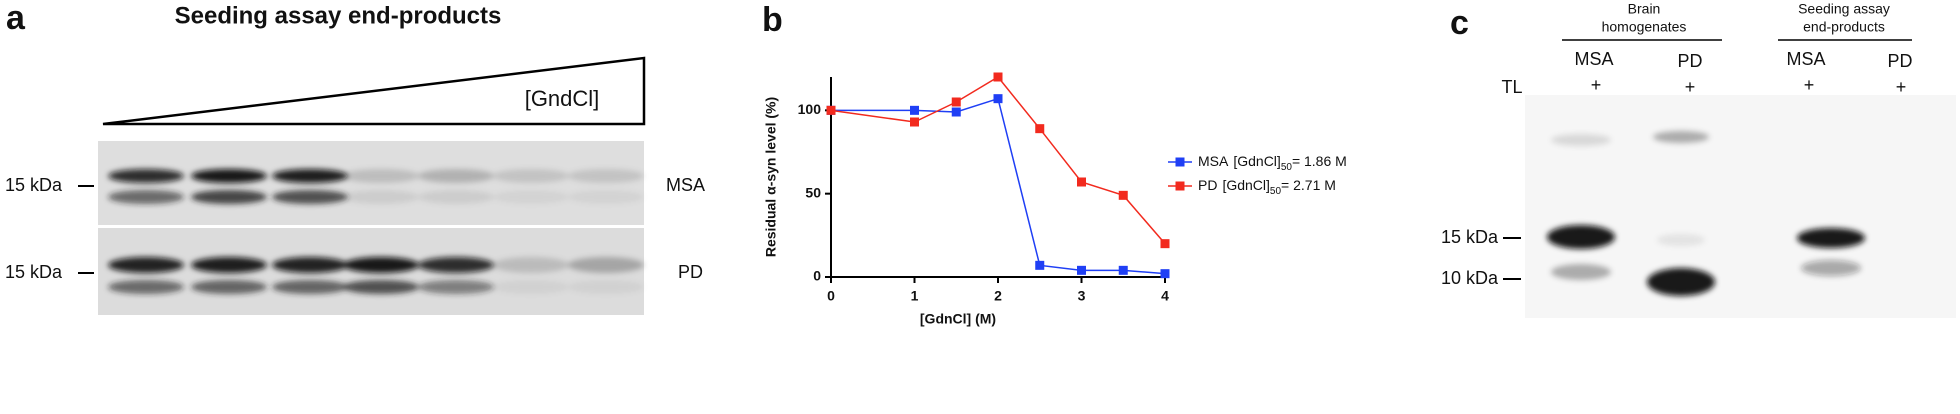  I want to click on x-tick-label: 4, so click(1165, 296).